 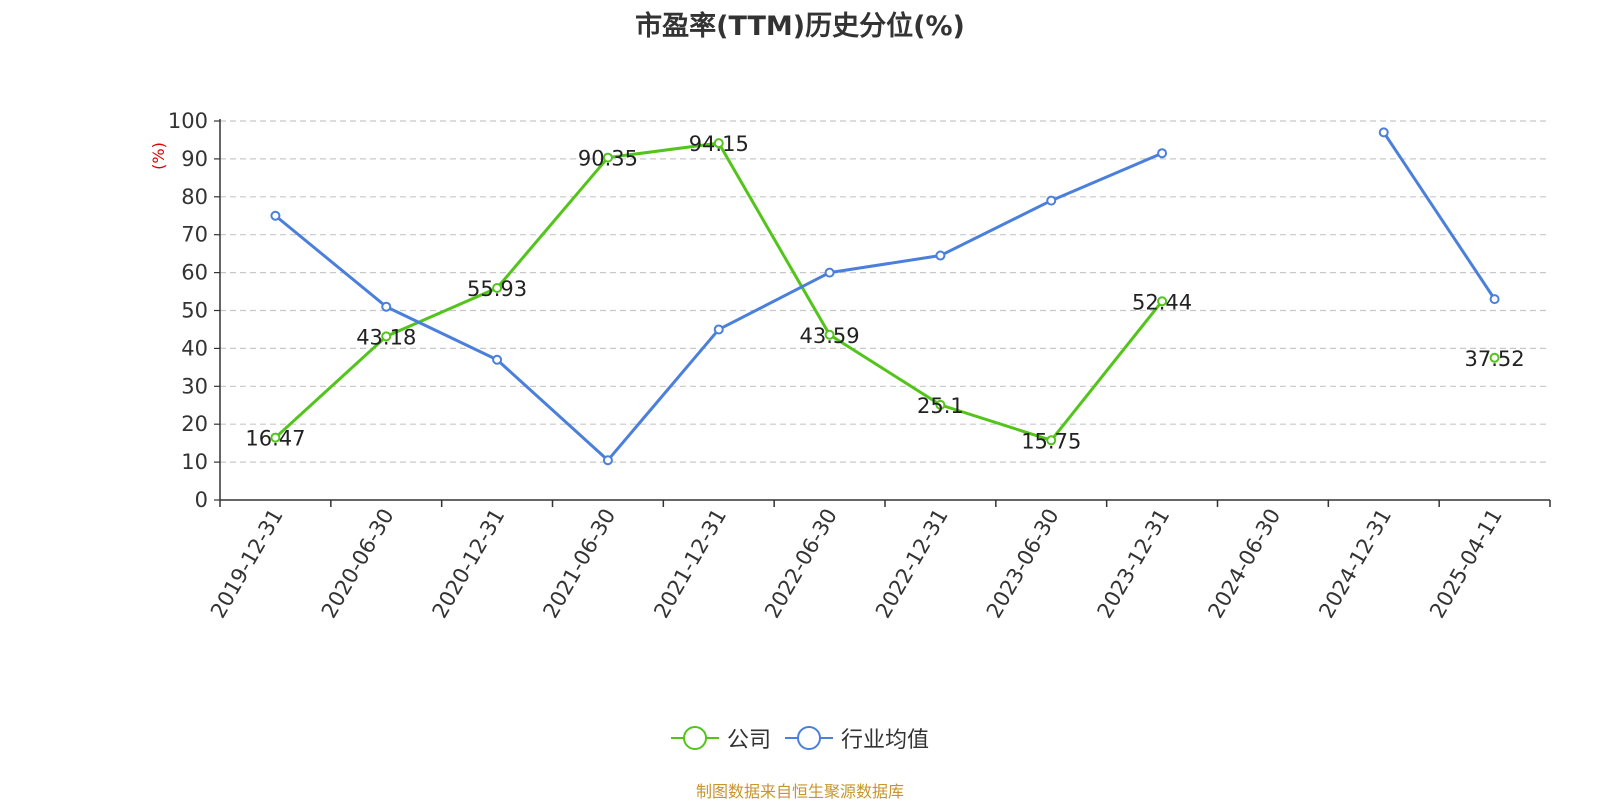 What do you see at coordinates (579, 564) in the screenshot?
I see `x-tick-label: 2021-06-30` at bounding box center [579, 564].